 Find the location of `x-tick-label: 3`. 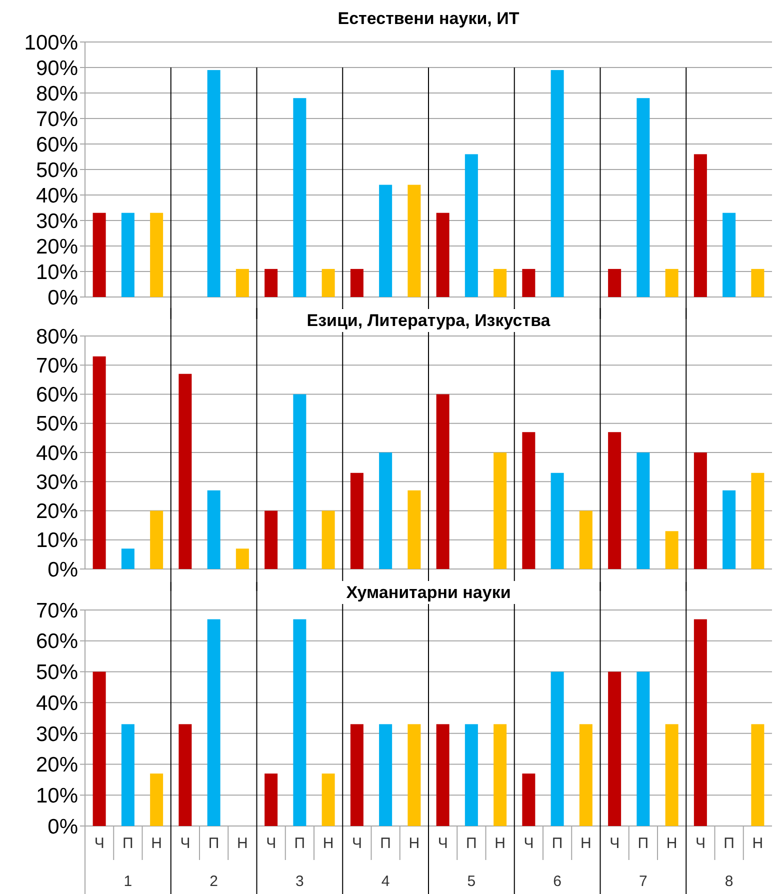

x-tick-label: 3 is located at coordinates (300, 881).